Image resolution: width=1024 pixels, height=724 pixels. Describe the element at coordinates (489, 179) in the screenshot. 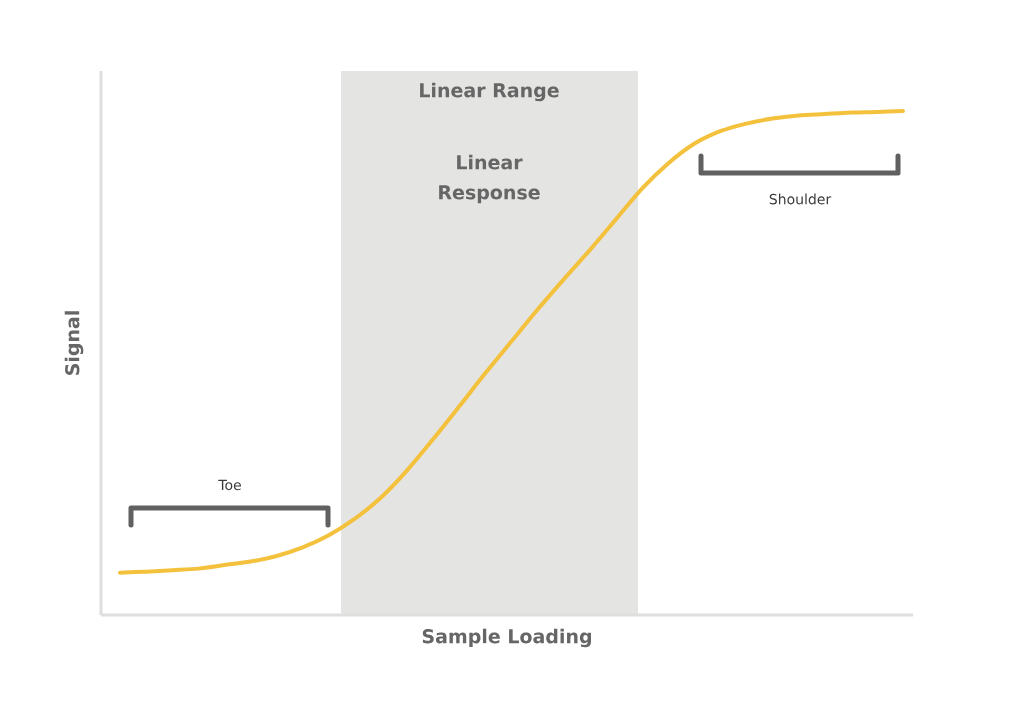

I see `annotation: Linear Response` at that location.